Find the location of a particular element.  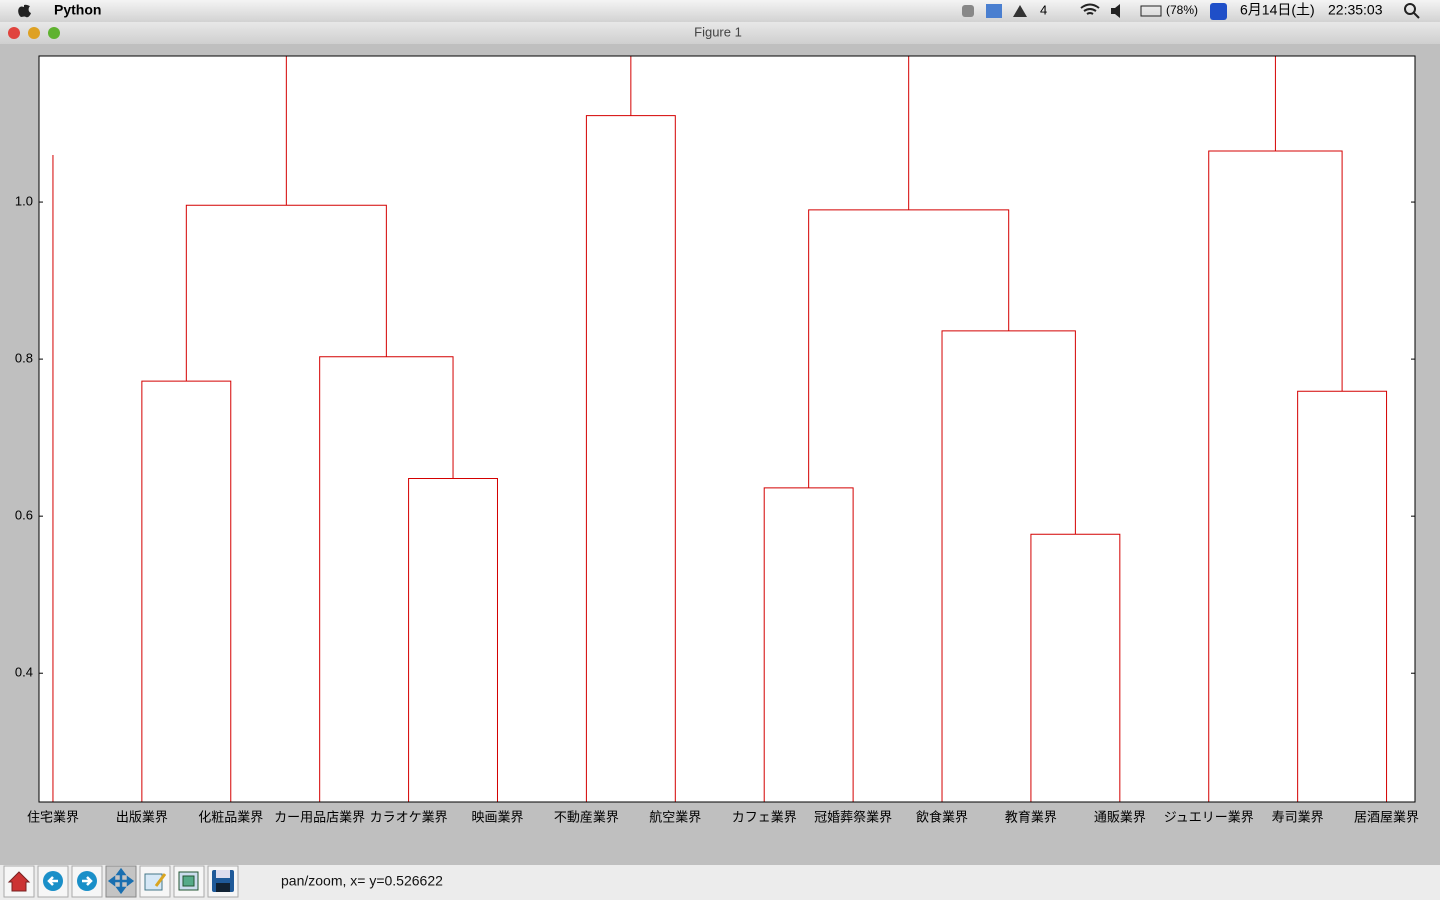

dropbox-icon is located at coordinates (994, 11).